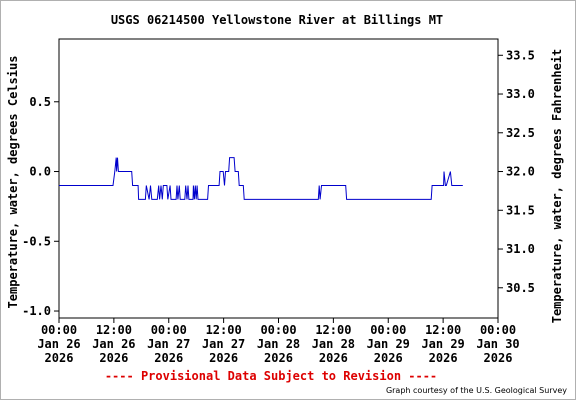 This screenshot has height=400, width=576. Describe the element at coordinates (36, 241) in the screenshot. I see `left-y-tick-label: -0.5` at that location.